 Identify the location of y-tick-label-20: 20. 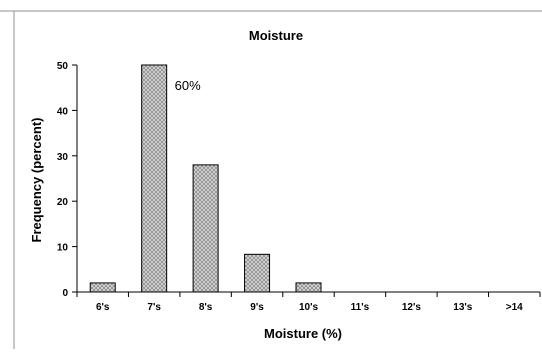
(63, 202).